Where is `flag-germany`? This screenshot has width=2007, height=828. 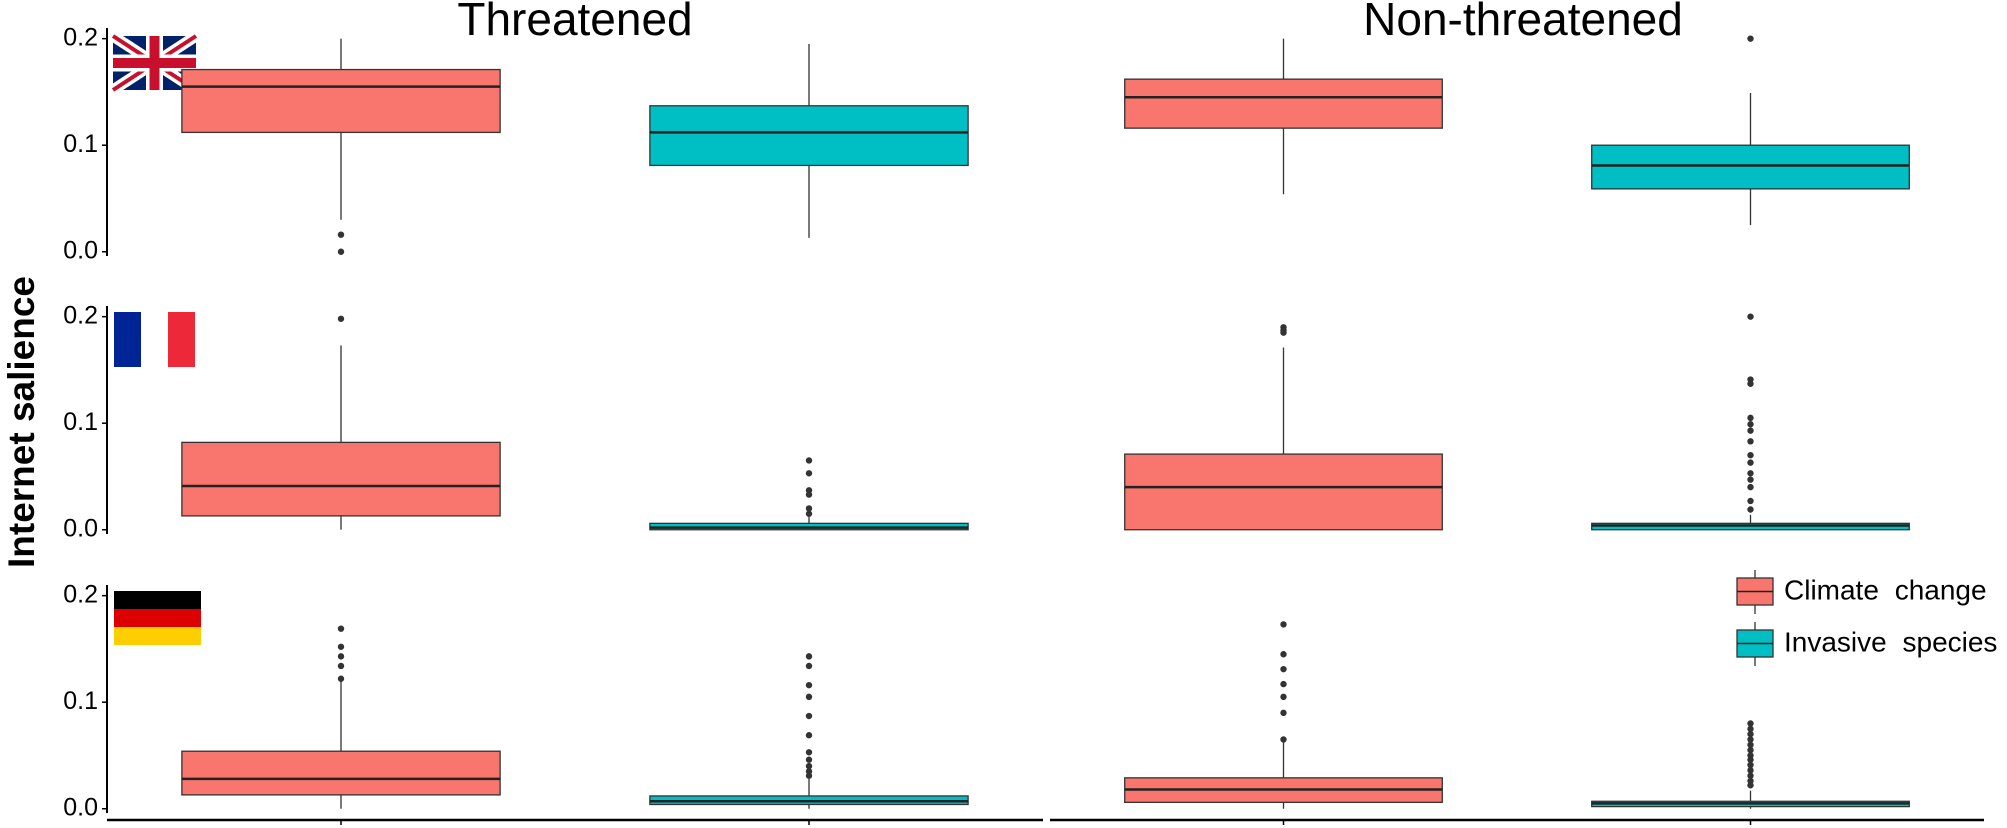 flag-germany is located at coordinates (157, 618).